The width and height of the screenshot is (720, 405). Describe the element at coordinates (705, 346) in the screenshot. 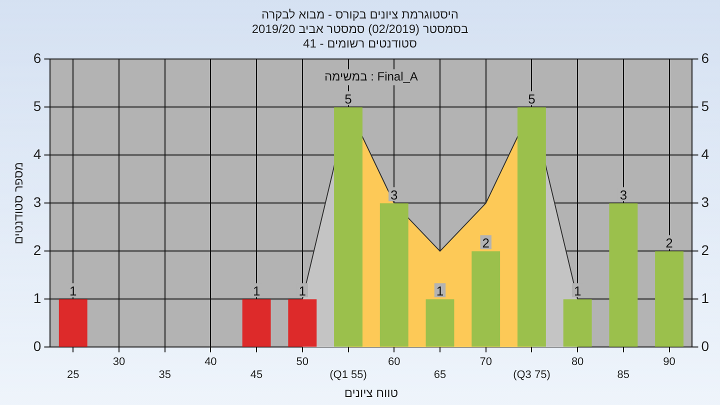

I see `y2-tick-label: 0` at that location.